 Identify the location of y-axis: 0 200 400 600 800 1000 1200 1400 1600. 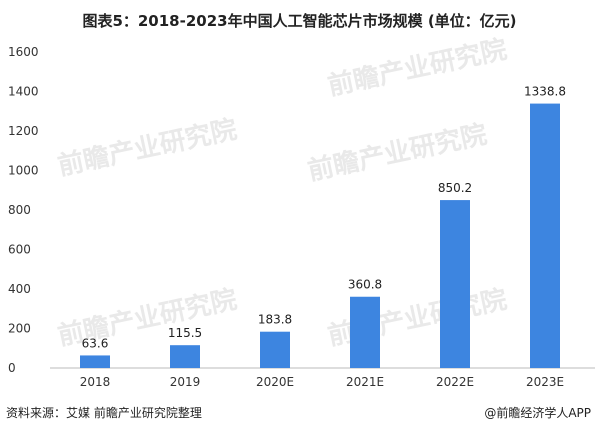
(23, 210).